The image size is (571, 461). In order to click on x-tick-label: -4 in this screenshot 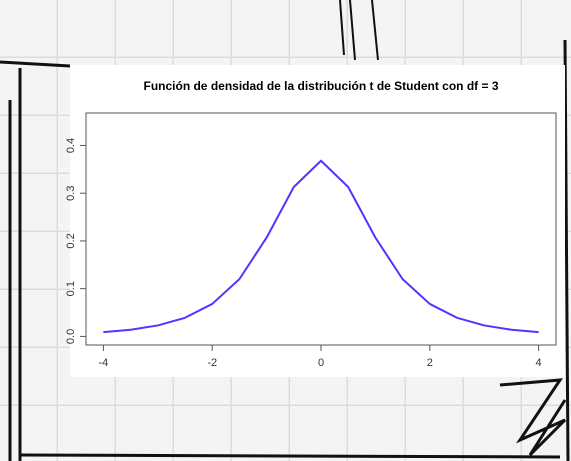, I will do `click(104, 363)`.